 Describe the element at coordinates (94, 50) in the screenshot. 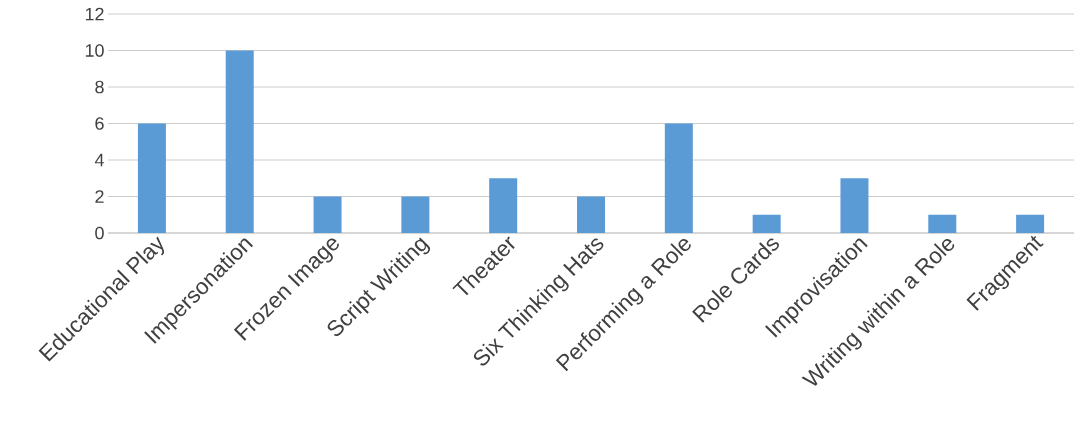

I see `y-tick-label: 10` at that location.